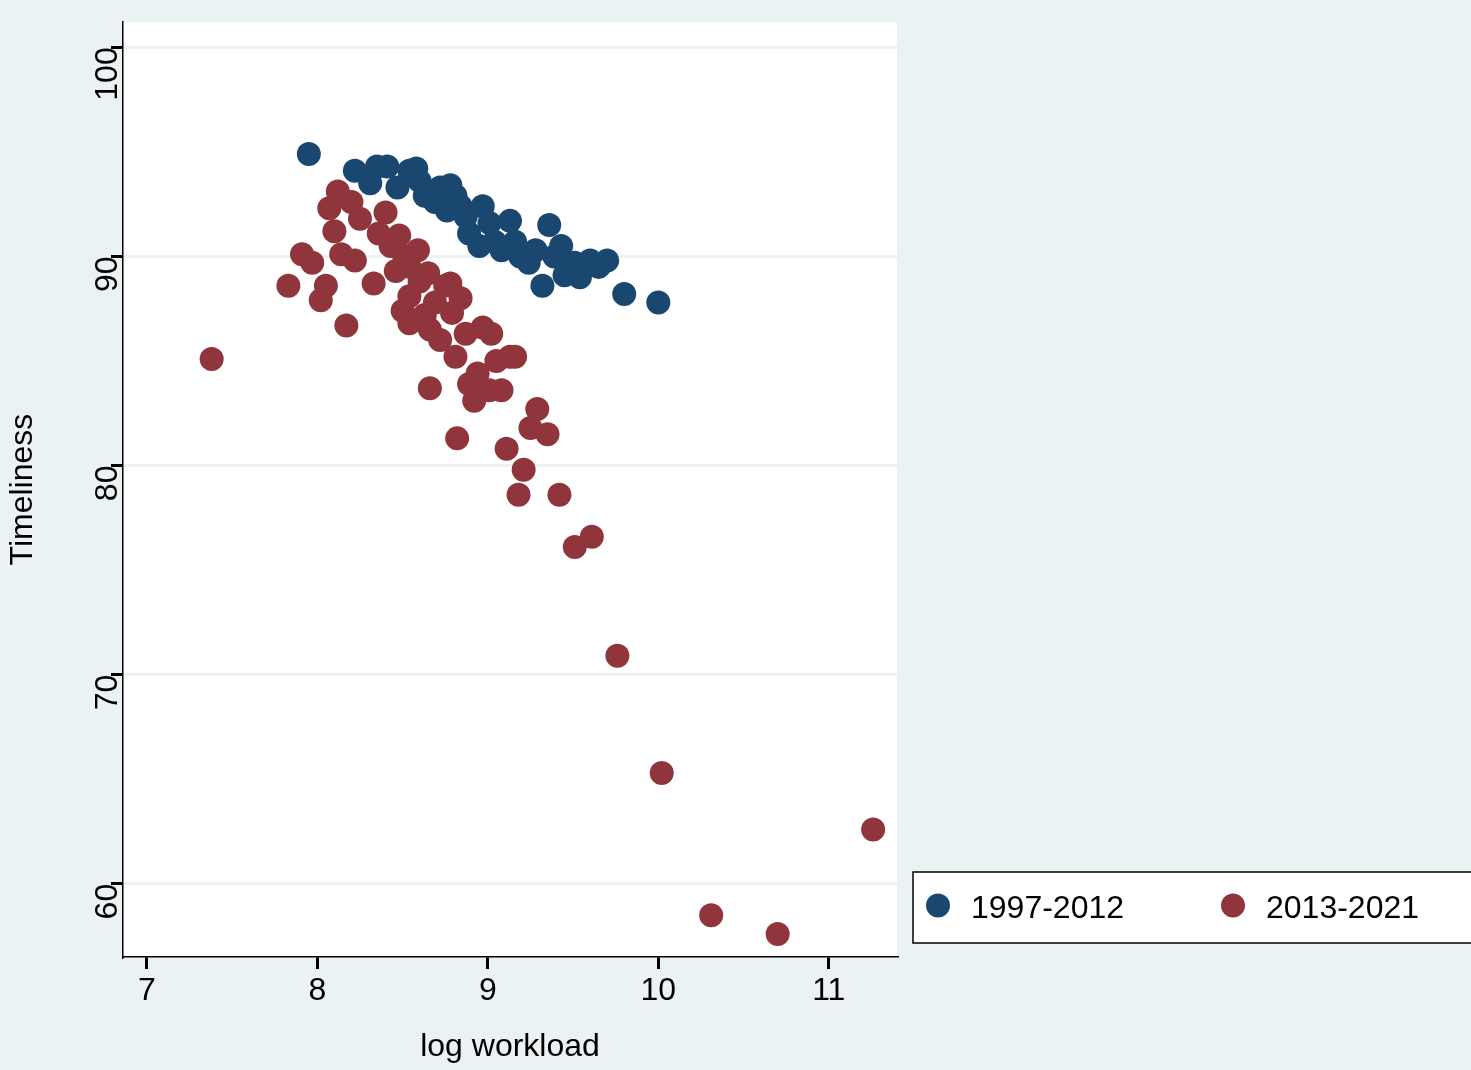 The height and width of the screenshot is (1070, 1471). Describe the element at coordinates (105, 483) in the screenshot. I see `y-tick-label: 80` at that location.